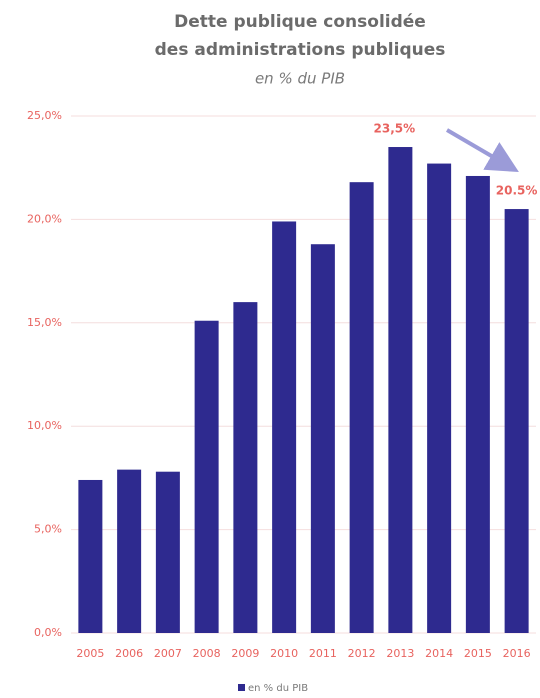 The width and height of the screenshot is (540, 698). I want to click on legend-label: en % du PIB, so click(278, 688).